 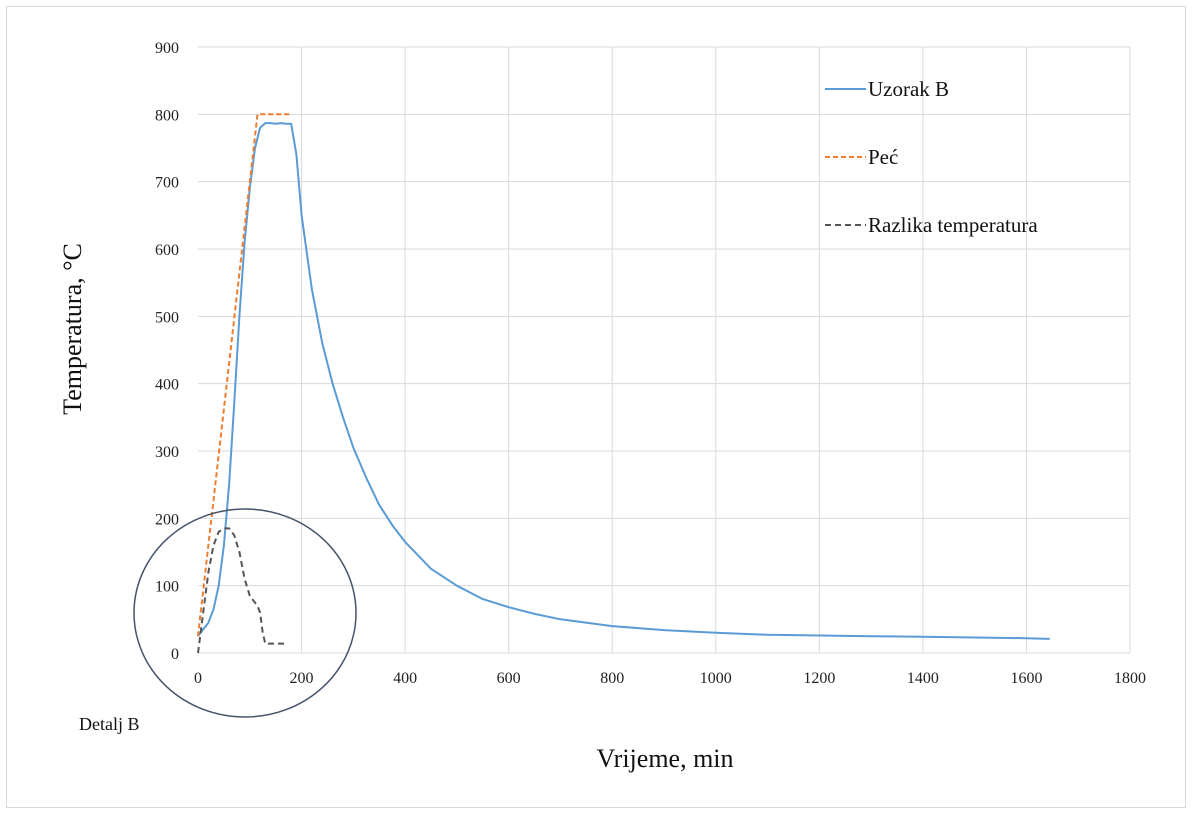 What do you see at coordinates (931, 157) in the screenshot?
I see `legend: Uzorak B Peć Razlika temperatura` at bounding box center [931, 157].